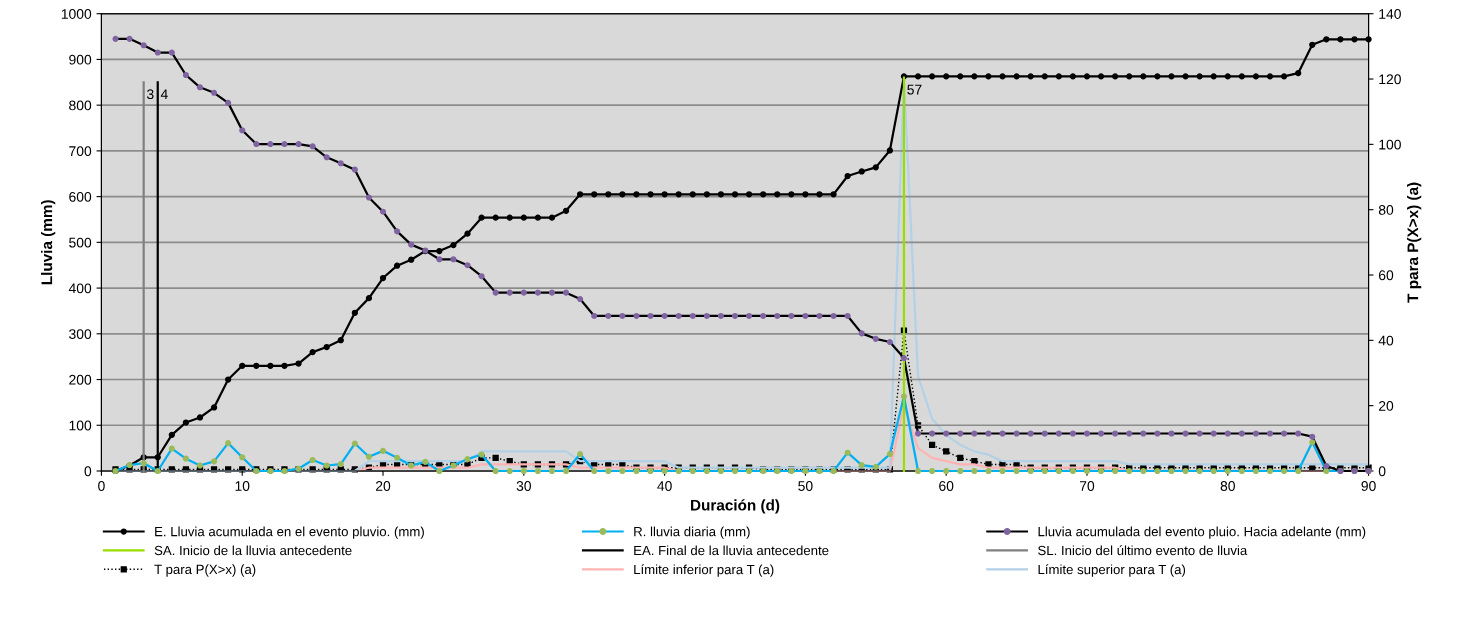  I want to click on legend-label: R. lluvia diaria (mm), so click(692, 532).